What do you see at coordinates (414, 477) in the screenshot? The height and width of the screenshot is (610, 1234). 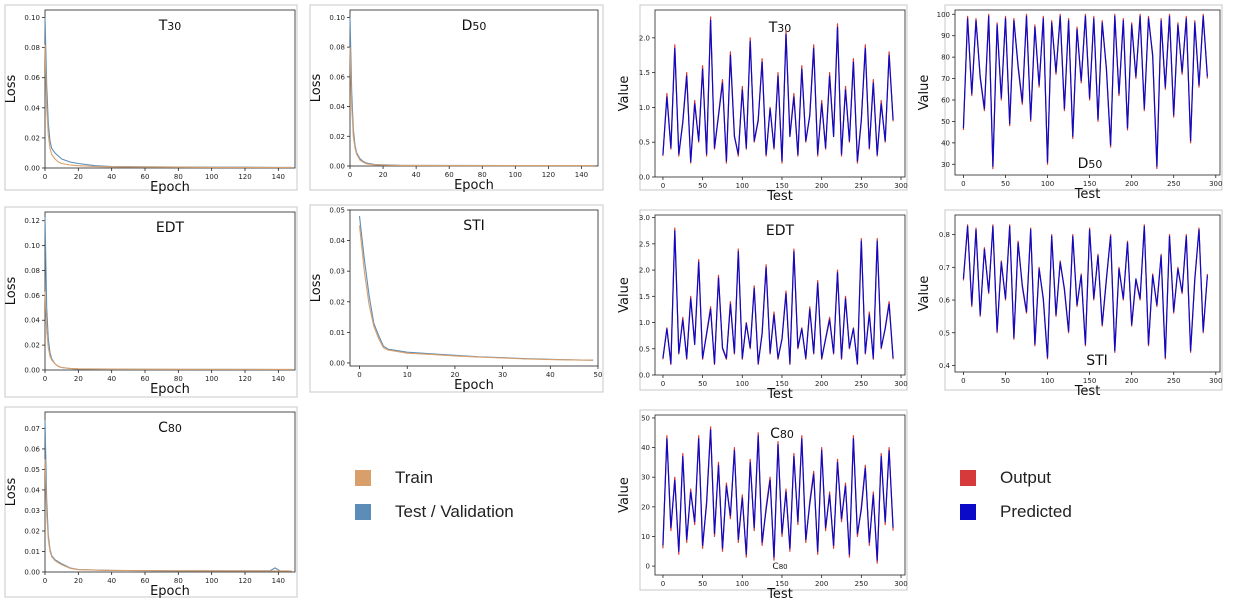 I see `legend-label-train: Train` at bounding box center [414, 477].